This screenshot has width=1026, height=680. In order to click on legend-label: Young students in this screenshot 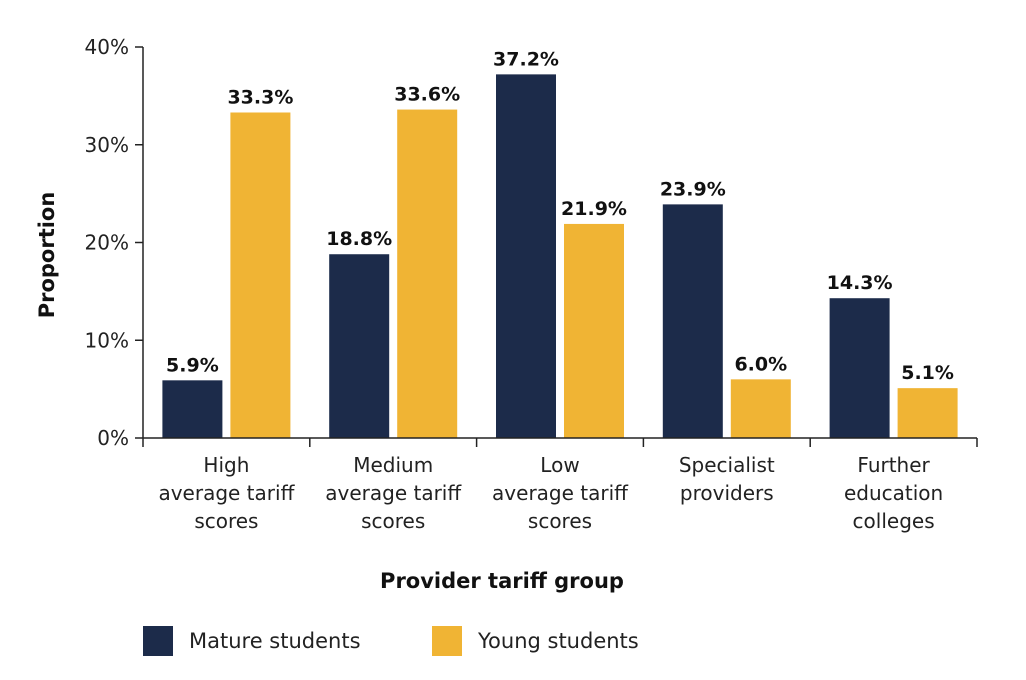, I will do `click(558, 641)`.